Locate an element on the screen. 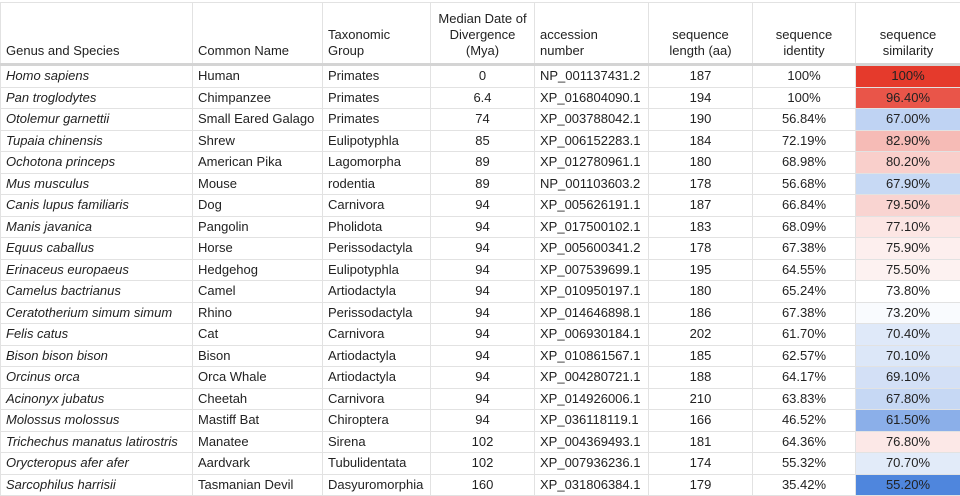 Image resolution: width=960 pixels, height=496 pixels. common-name-cell: Shrew is located at coordinates (258, 141).